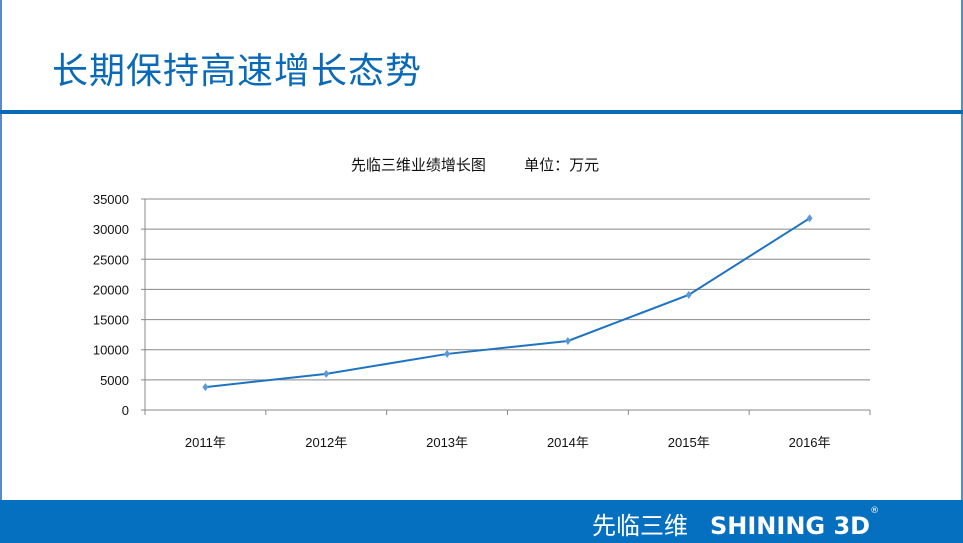 The height and width of the screenshot is (543, 963). What do you see at coordinates (1, 250) in the screenshot?
I see `left-border` at bounding box center [1, 250].